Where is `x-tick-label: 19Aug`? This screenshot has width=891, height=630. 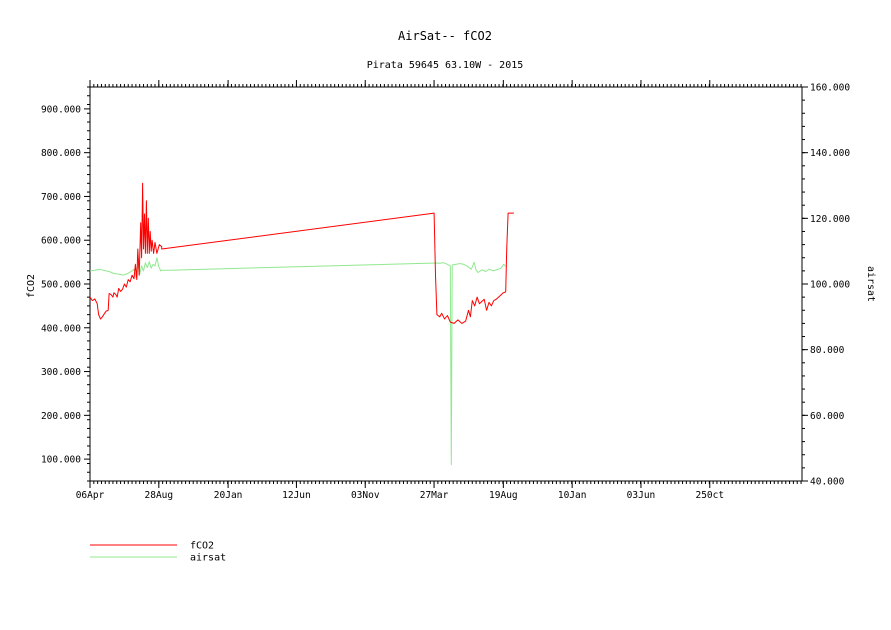 x-tick-label: 19Aug is located at coordinates (503, 495).